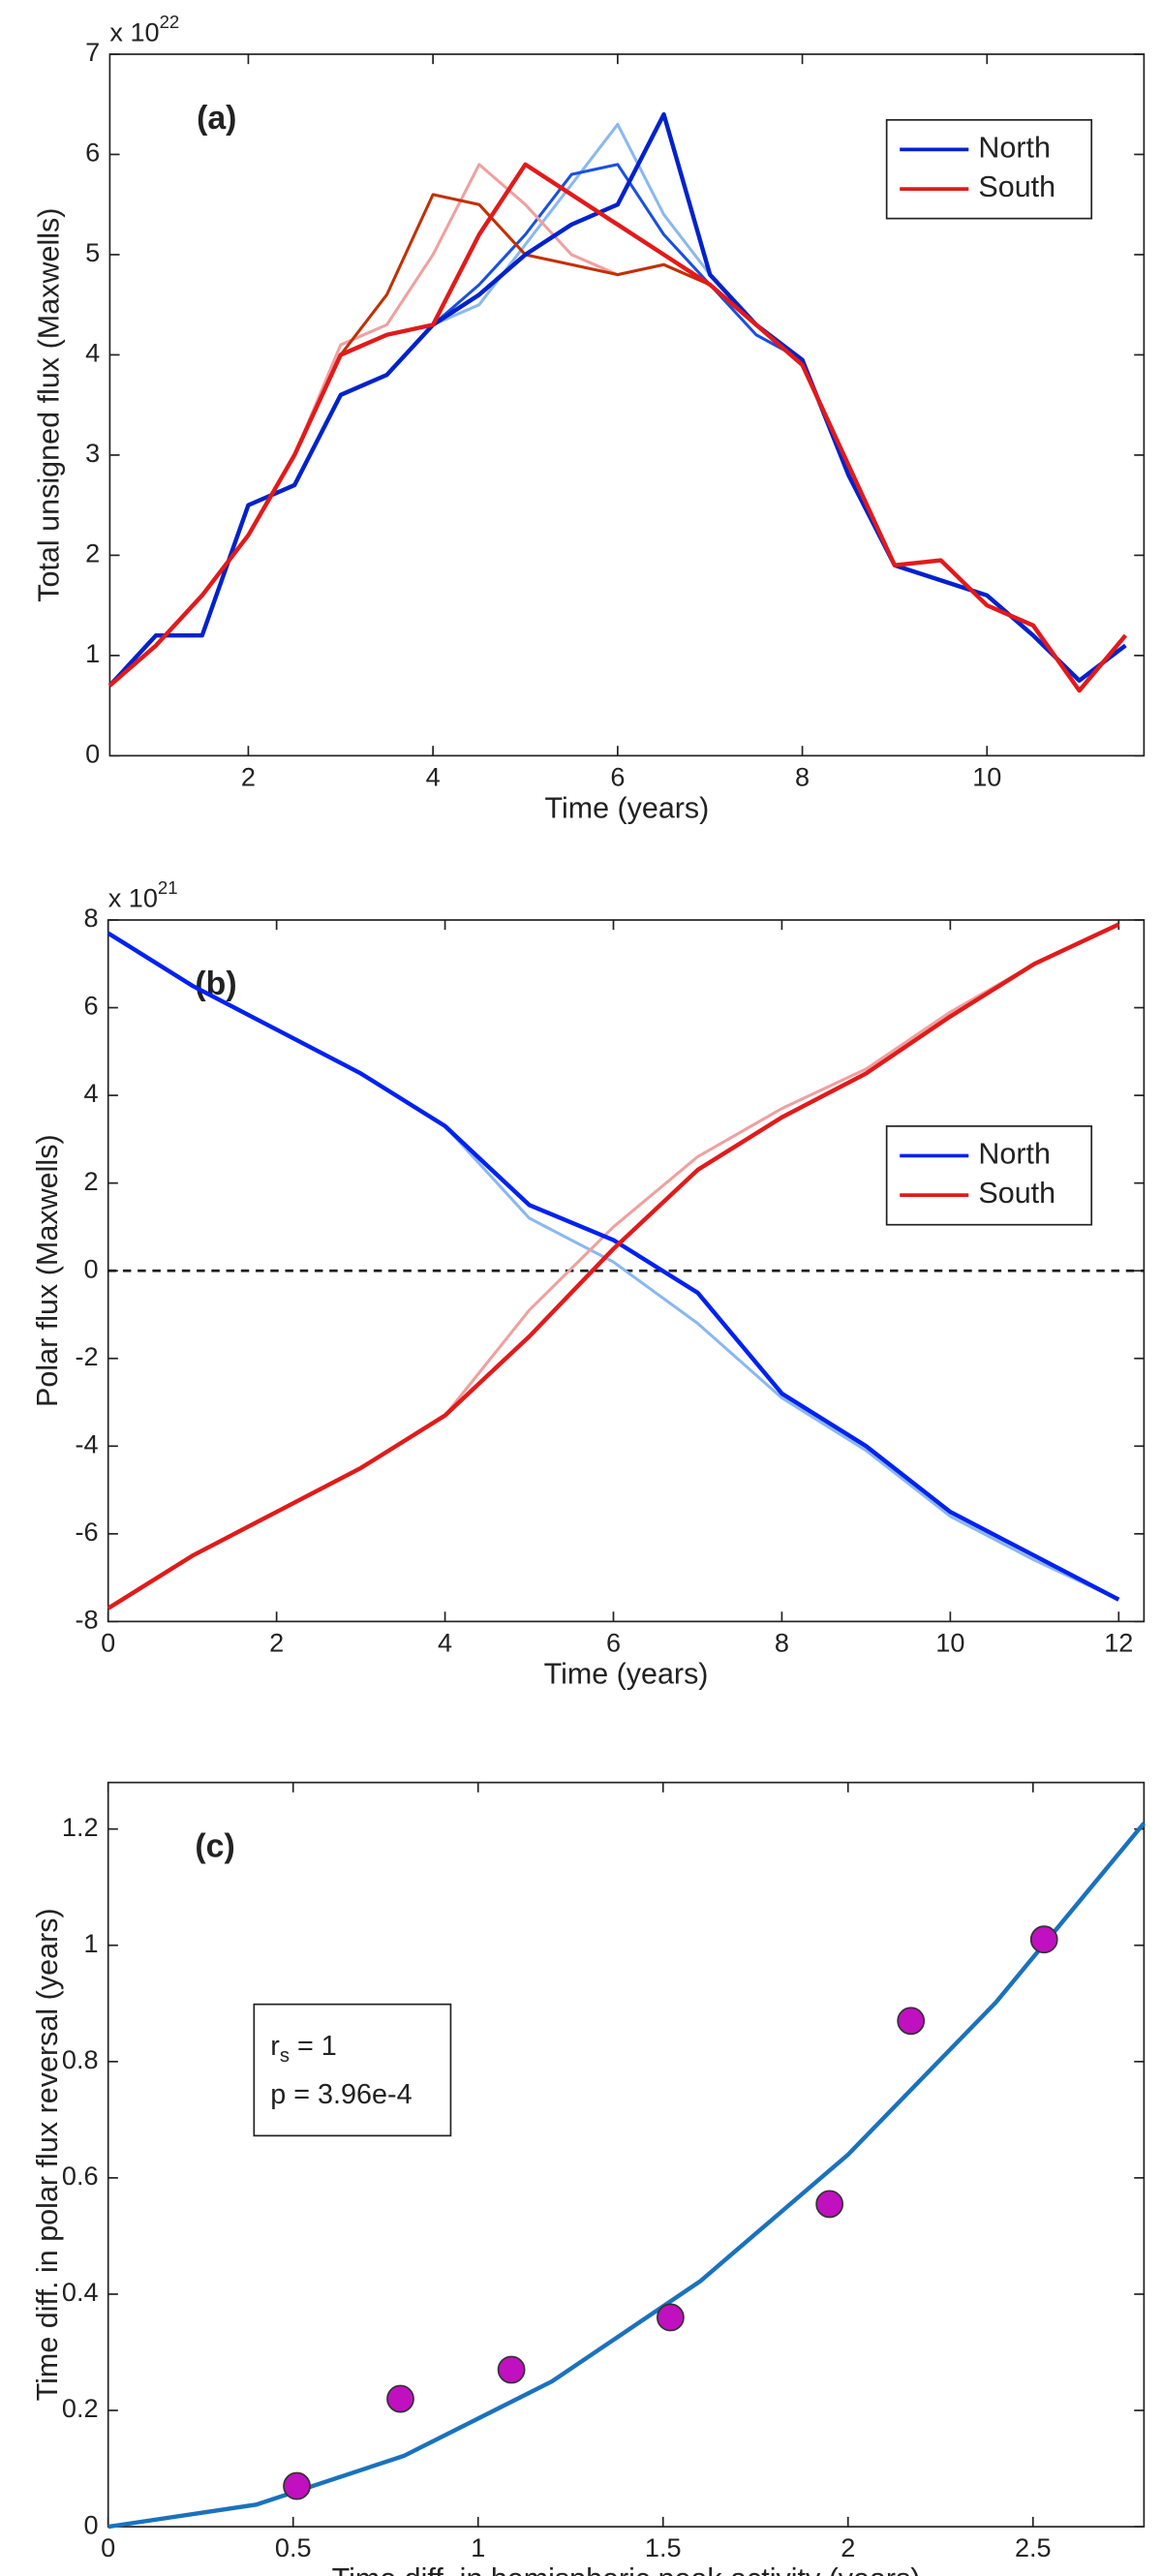 The image size is (1162, 2576). What do you see at coordinates (93, 453) in the screenshot?
I see `y-tick-label: 3` at bounding box center [93, 453].